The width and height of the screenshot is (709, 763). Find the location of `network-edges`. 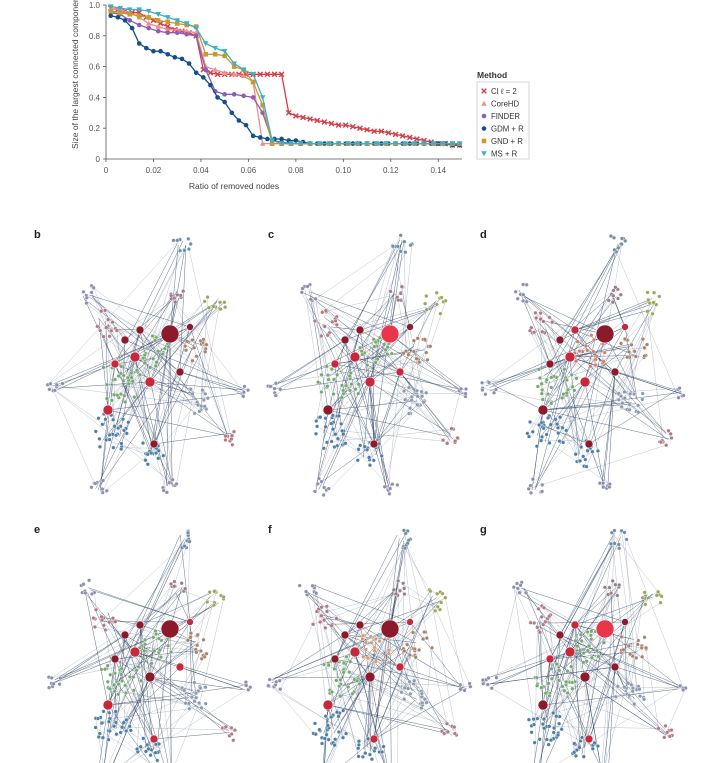

network-edges is located at coordinates (369, 646).